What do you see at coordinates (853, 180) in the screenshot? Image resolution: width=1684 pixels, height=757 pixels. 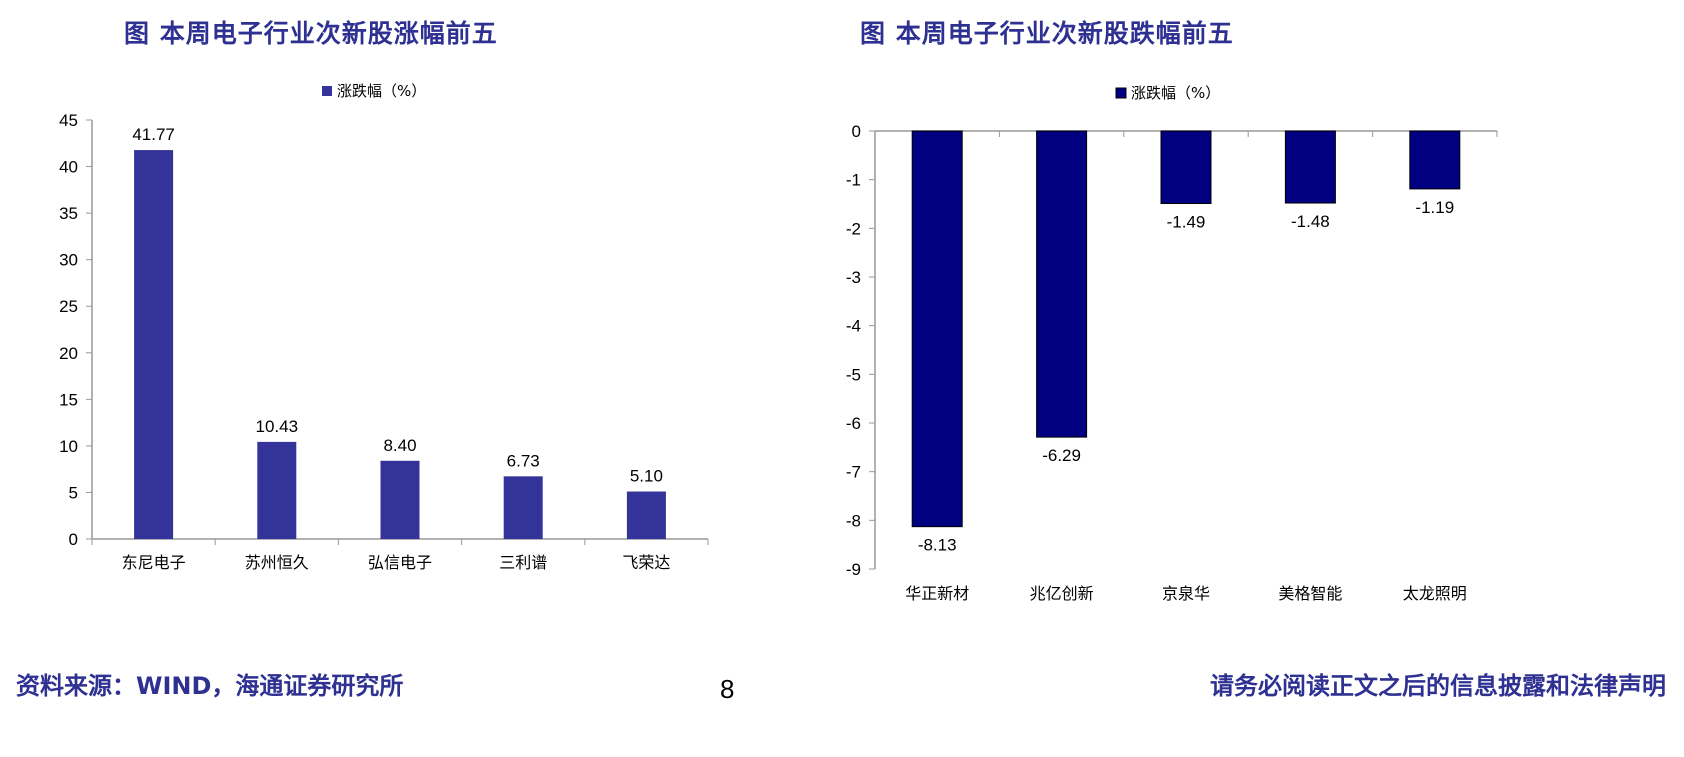 I see `y-tick-label: -1` at bounding box center [853, 180].